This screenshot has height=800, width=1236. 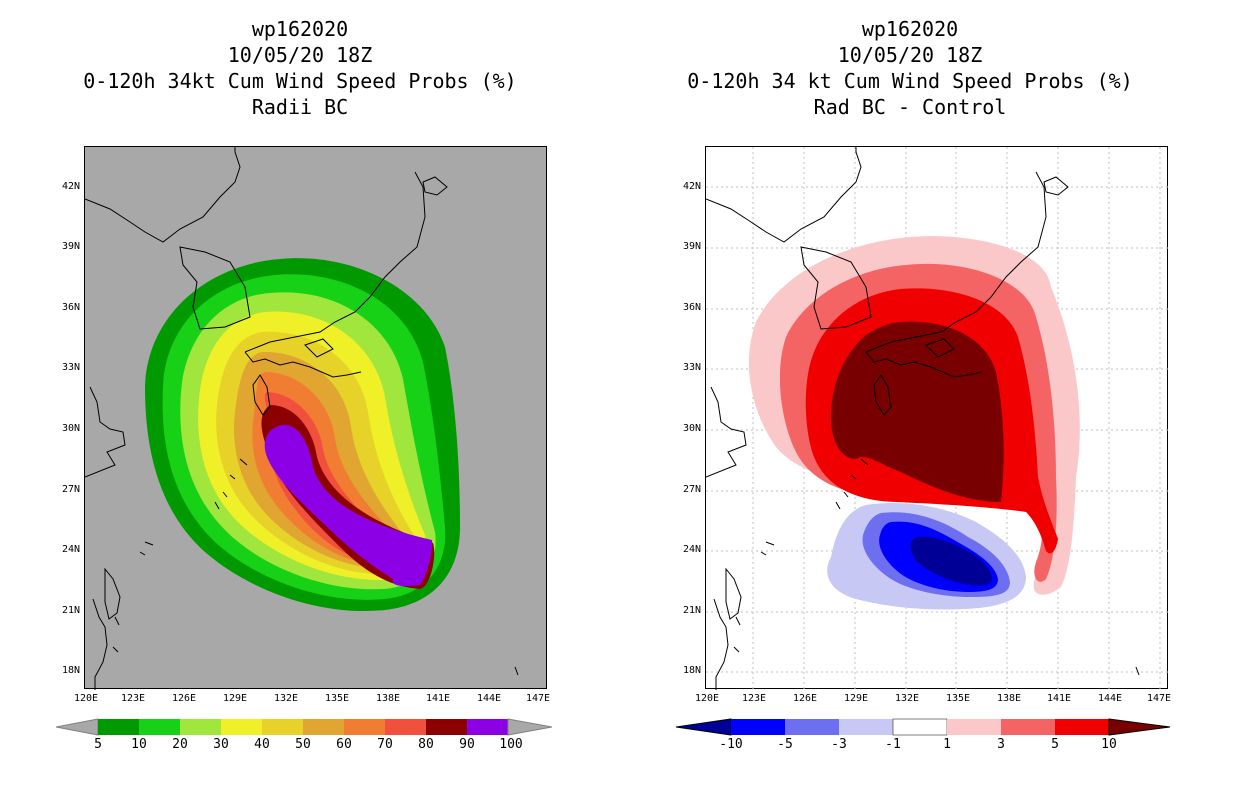 I want to click on colorbar-label: 70, so click(x=385, y=744).